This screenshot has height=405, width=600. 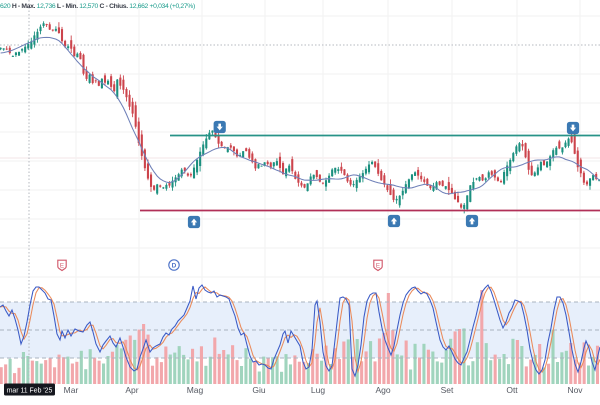 I want to click on svg-text: Nov, so click(x=575, y=390).